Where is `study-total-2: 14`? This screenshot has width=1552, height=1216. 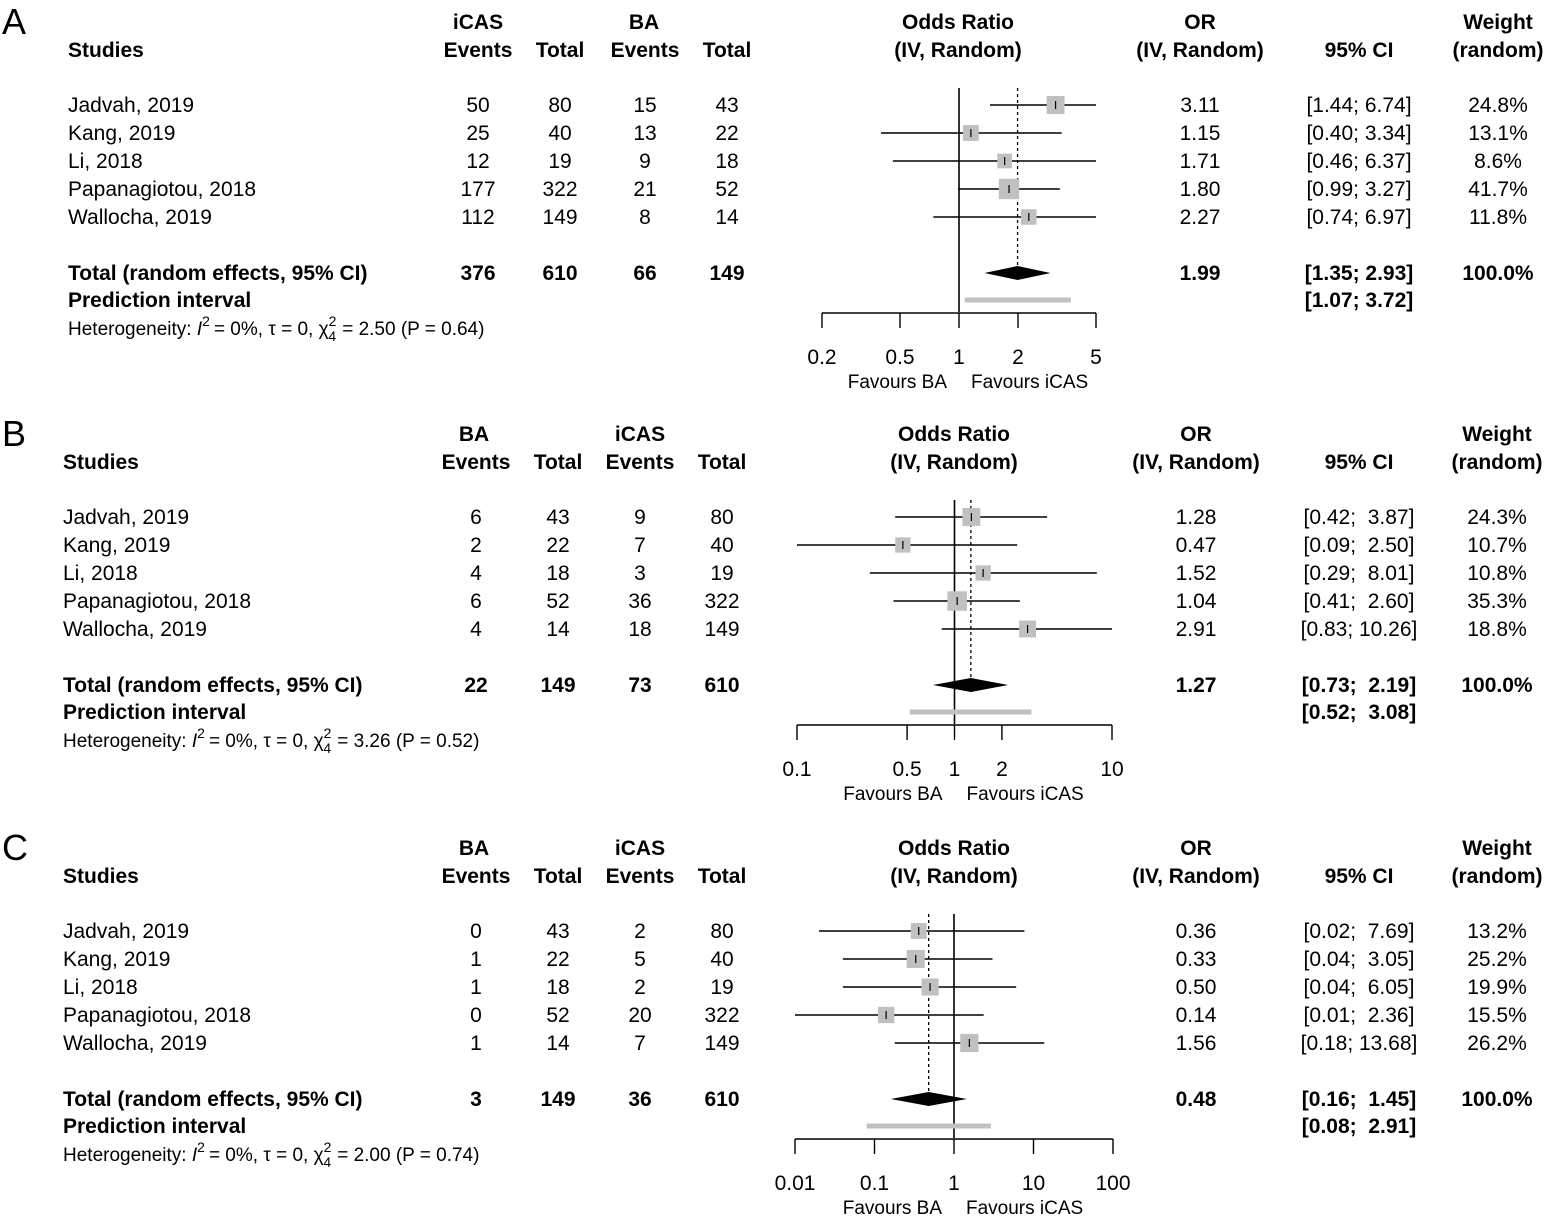
study-total-2: 14 is located at coordinates (727, 217).